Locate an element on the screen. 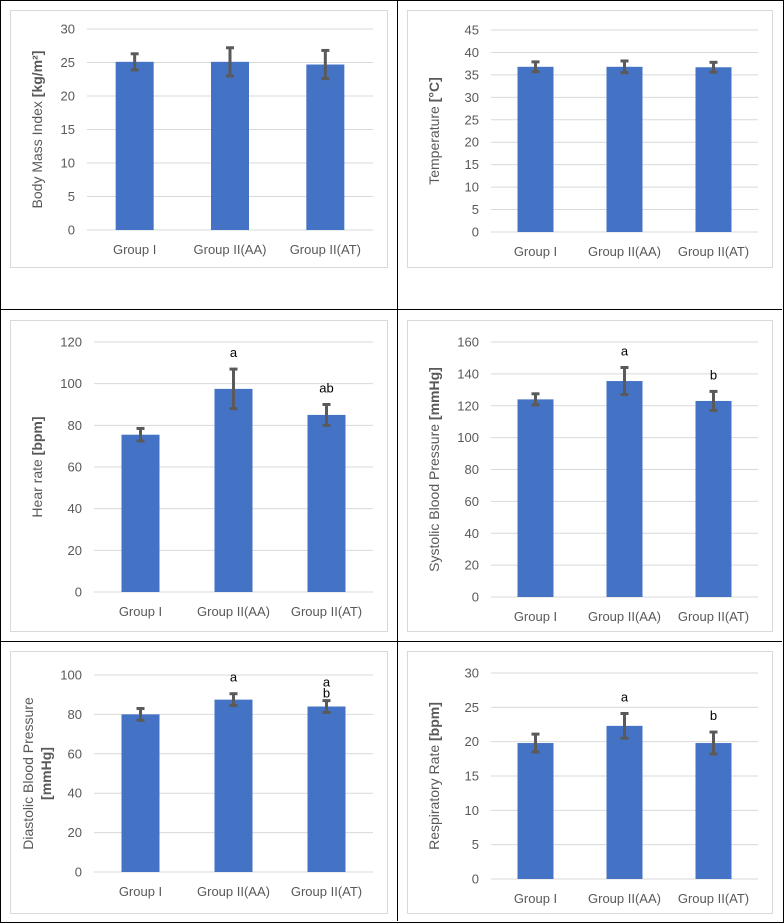 This screenshot has height=923, width=784. y-axis-title: Temperature [°C] is located at coordinates (434, 131).